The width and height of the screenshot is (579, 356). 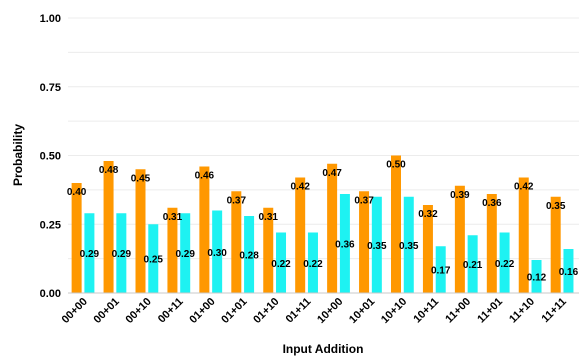 I want to click on x-tick-label: 10+00, so click(x=330, y=311).